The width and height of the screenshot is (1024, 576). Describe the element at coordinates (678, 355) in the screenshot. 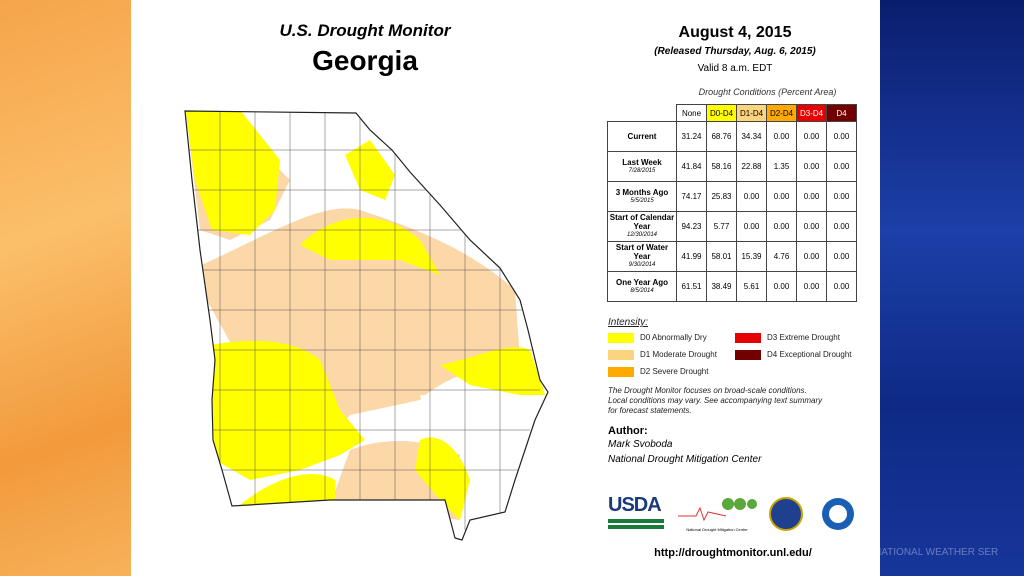

I see `legend-label: D1 Moderate Drought` at that location.